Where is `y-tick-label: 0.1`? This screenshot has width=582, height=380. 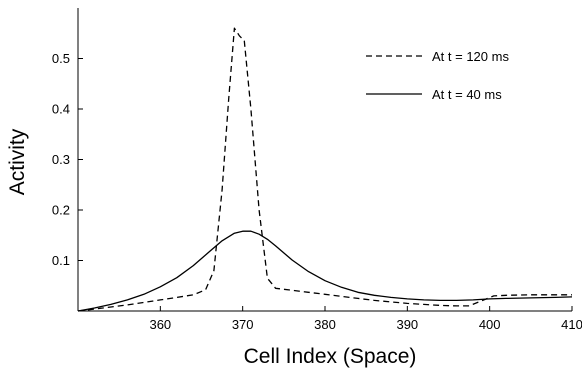 y-tick-label: 0.1 is located at coordinates (61, 260).